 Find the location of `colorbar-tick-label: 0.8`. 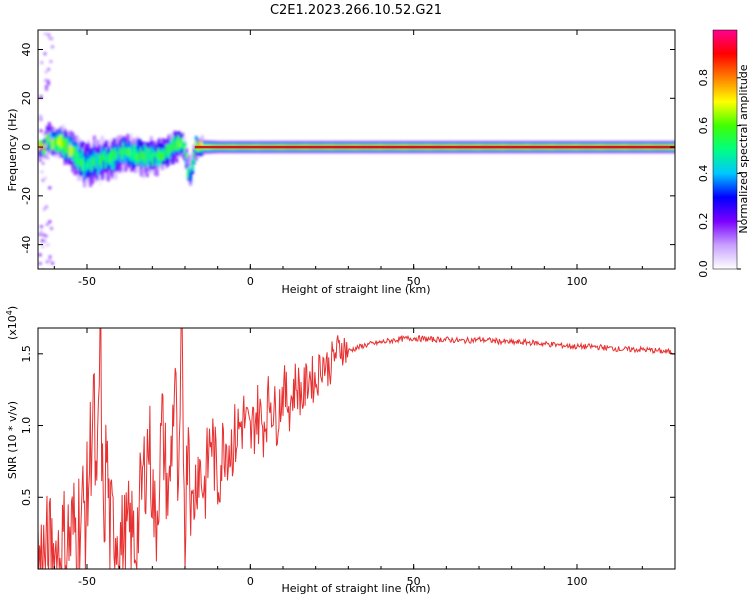

colorbar-tick-label: 0.8 is located at coordinates (703, 78).